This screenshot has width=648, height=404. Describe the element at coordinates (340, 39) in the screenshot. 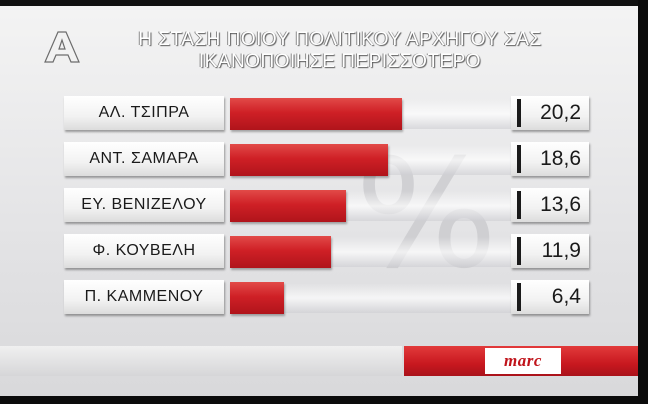

I see `chart-title-line-1: Η ΣΤΑΣΗ ΠΟΙΟΥ ΠΟΛΙΤΙΚΟΥ ΑΡΧΗΓΟΥ ΣΑΣ` at that location.